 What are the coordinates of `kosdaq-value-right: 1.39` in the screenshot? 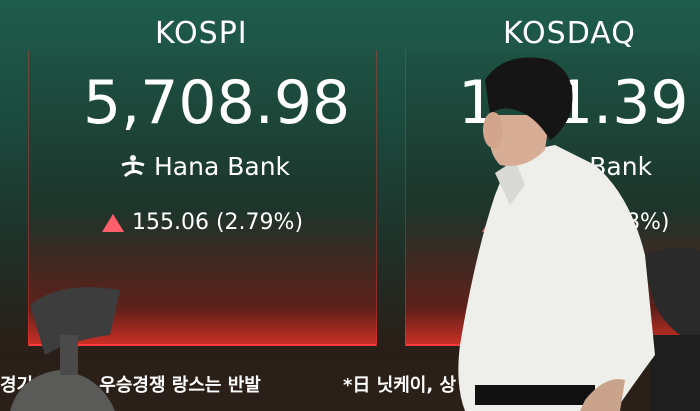 It's located at (622, 103).